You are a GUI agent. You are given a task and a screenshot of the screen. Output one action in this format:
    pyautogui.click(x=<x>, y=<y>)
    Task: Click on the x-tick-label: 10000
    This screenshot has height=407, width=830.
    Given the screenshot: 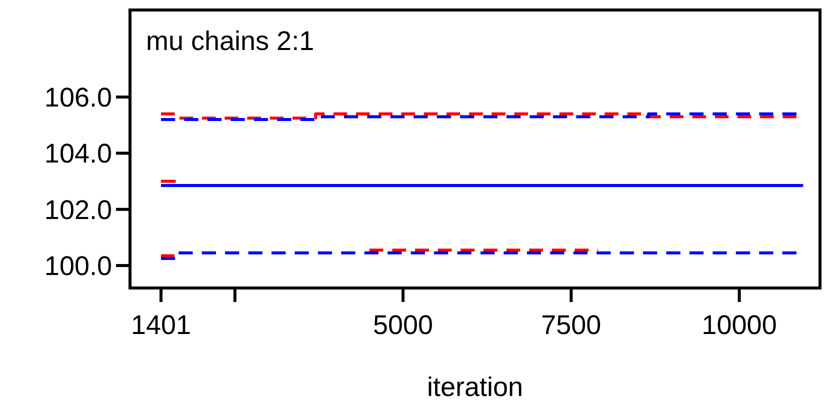 What is the action you would take?
    pyautogui.click(x=739, y=325)
    